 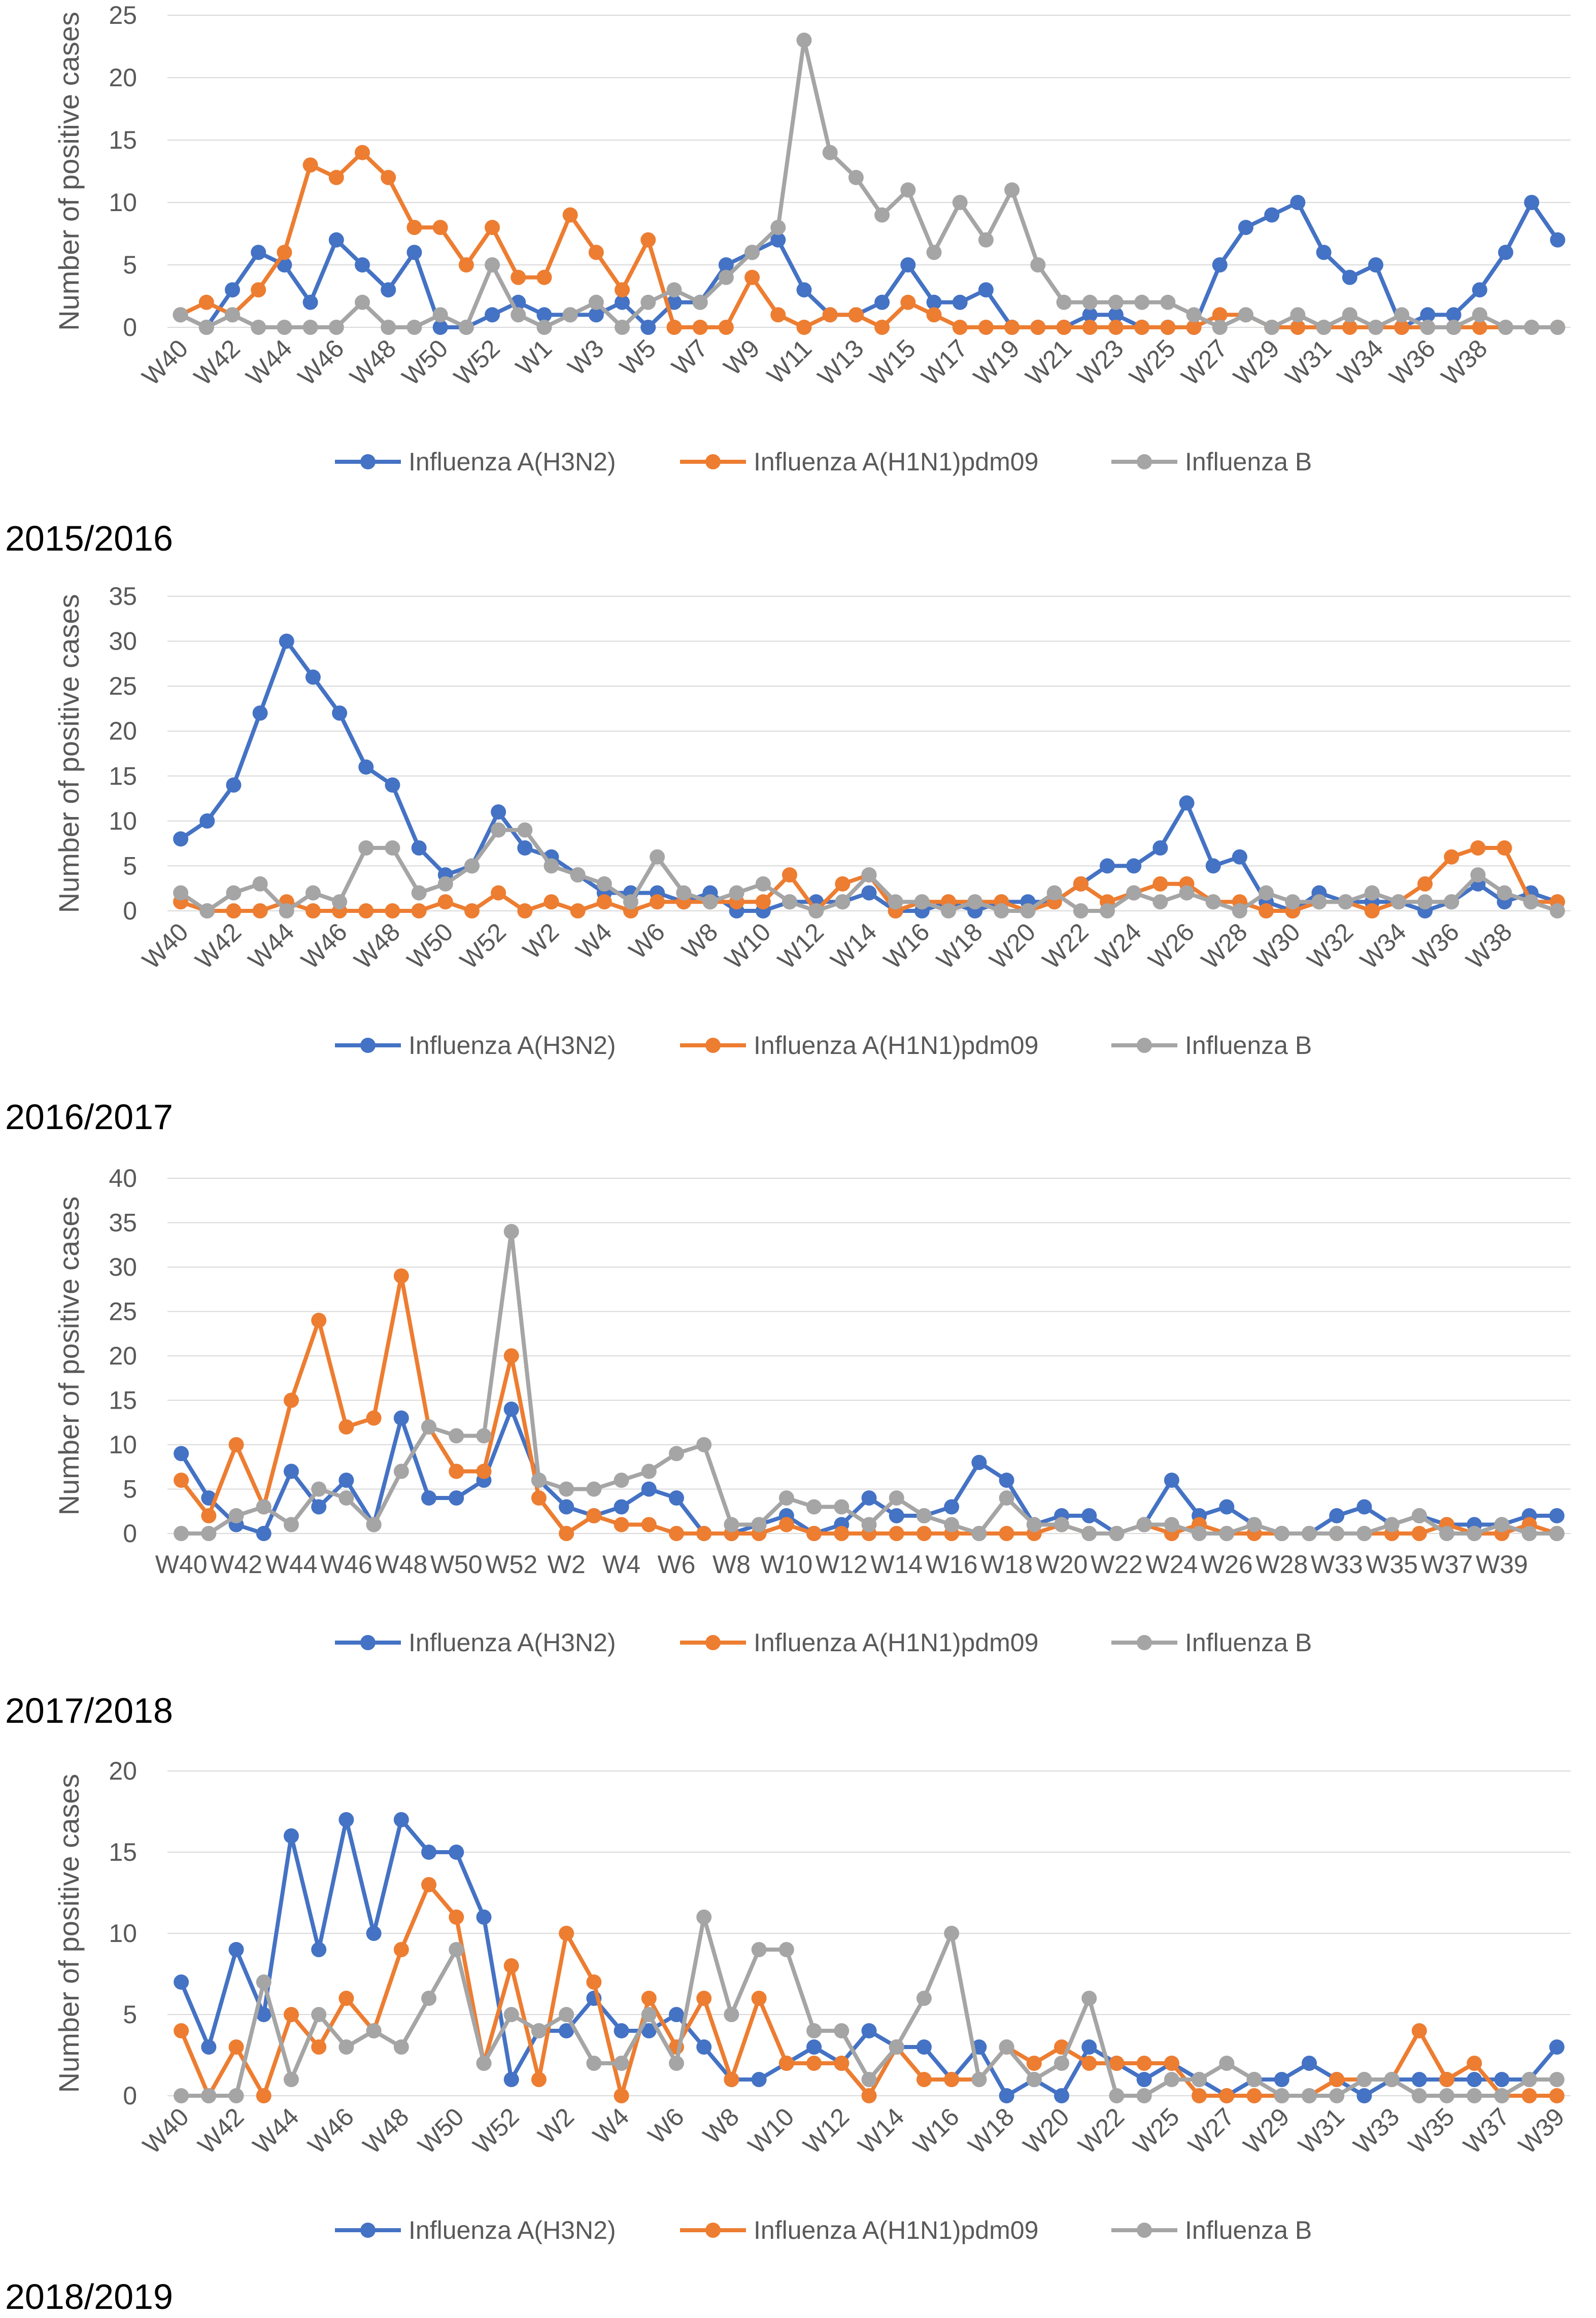 What do you see at coordinates (1248, 1046) in the screenshot?
I see `legend-label-b: Influenza B` at bounding box center [1248, 1046].